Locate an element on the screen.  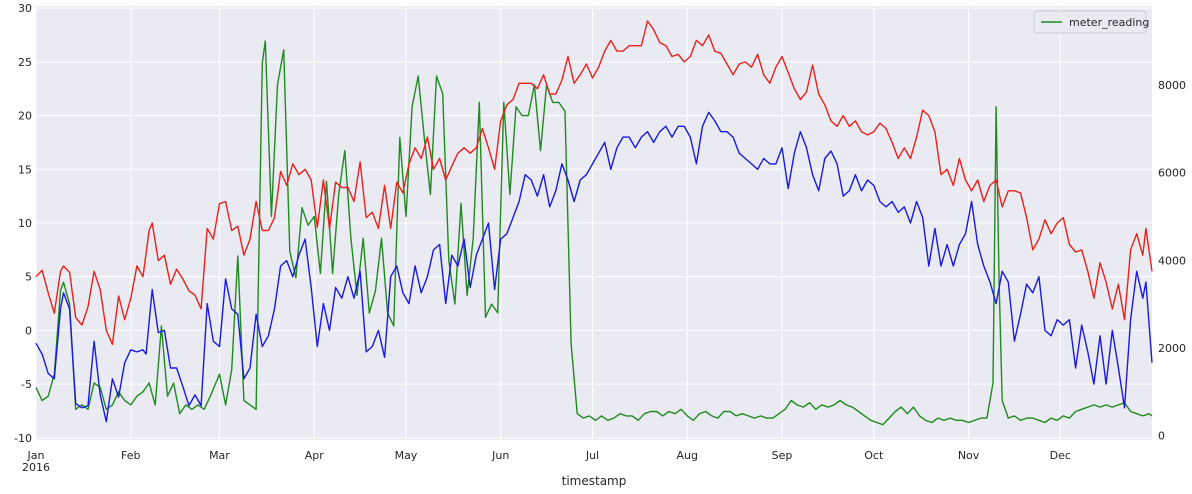
y-axis-left: -10 -5 0 5 10 15 20 25 30 is located at coordinates (23, 223).